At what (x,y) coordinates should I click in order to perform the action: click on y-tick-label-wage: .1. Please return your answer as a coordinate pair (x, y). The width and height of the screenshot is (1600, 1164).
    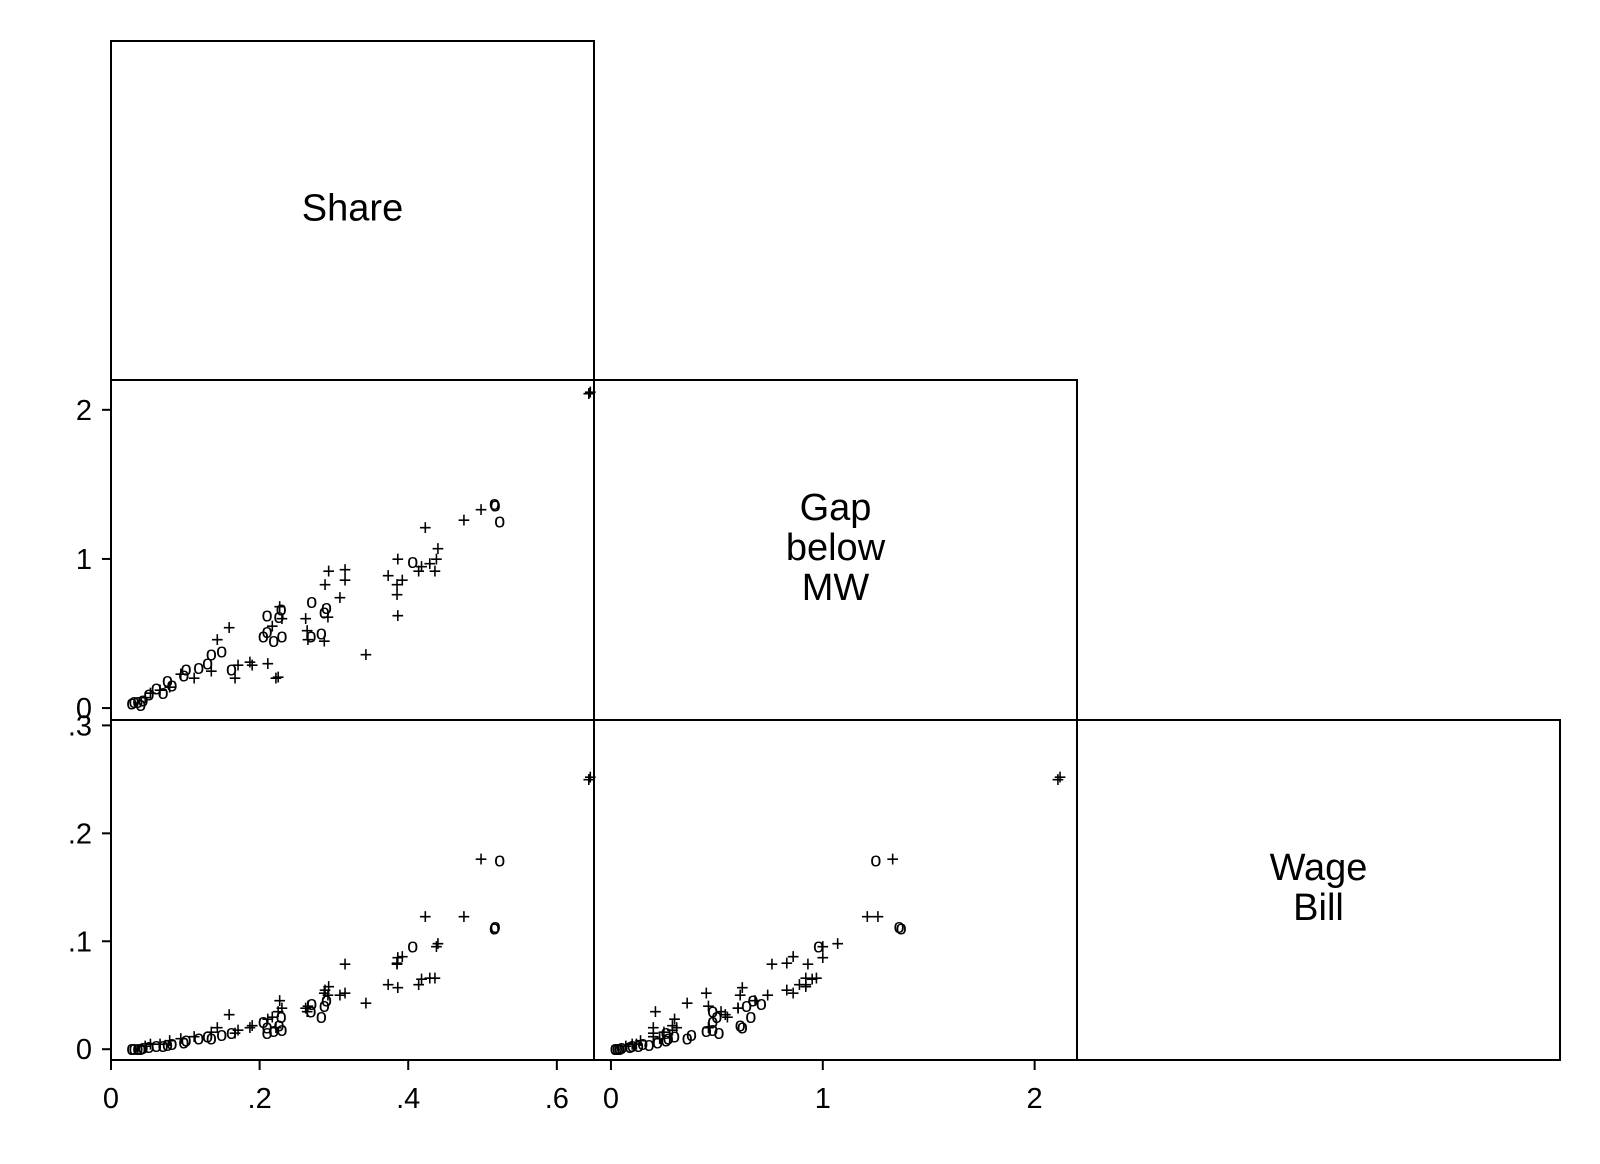
    Looking at the image, I should click on (80, 942).